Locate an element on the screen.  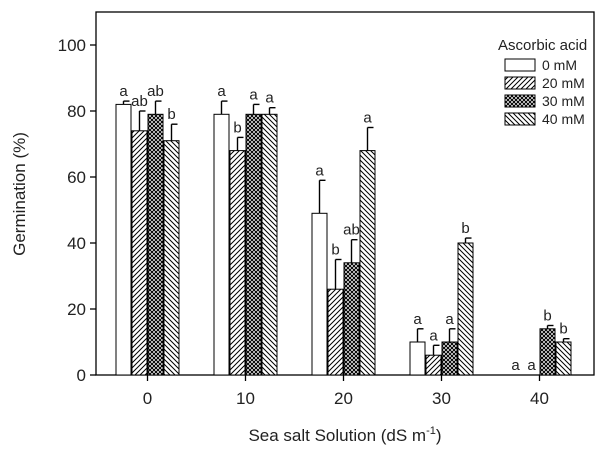
x-axis-ticks: 0 10 20 30 40 is located at coordinates (346, 391).